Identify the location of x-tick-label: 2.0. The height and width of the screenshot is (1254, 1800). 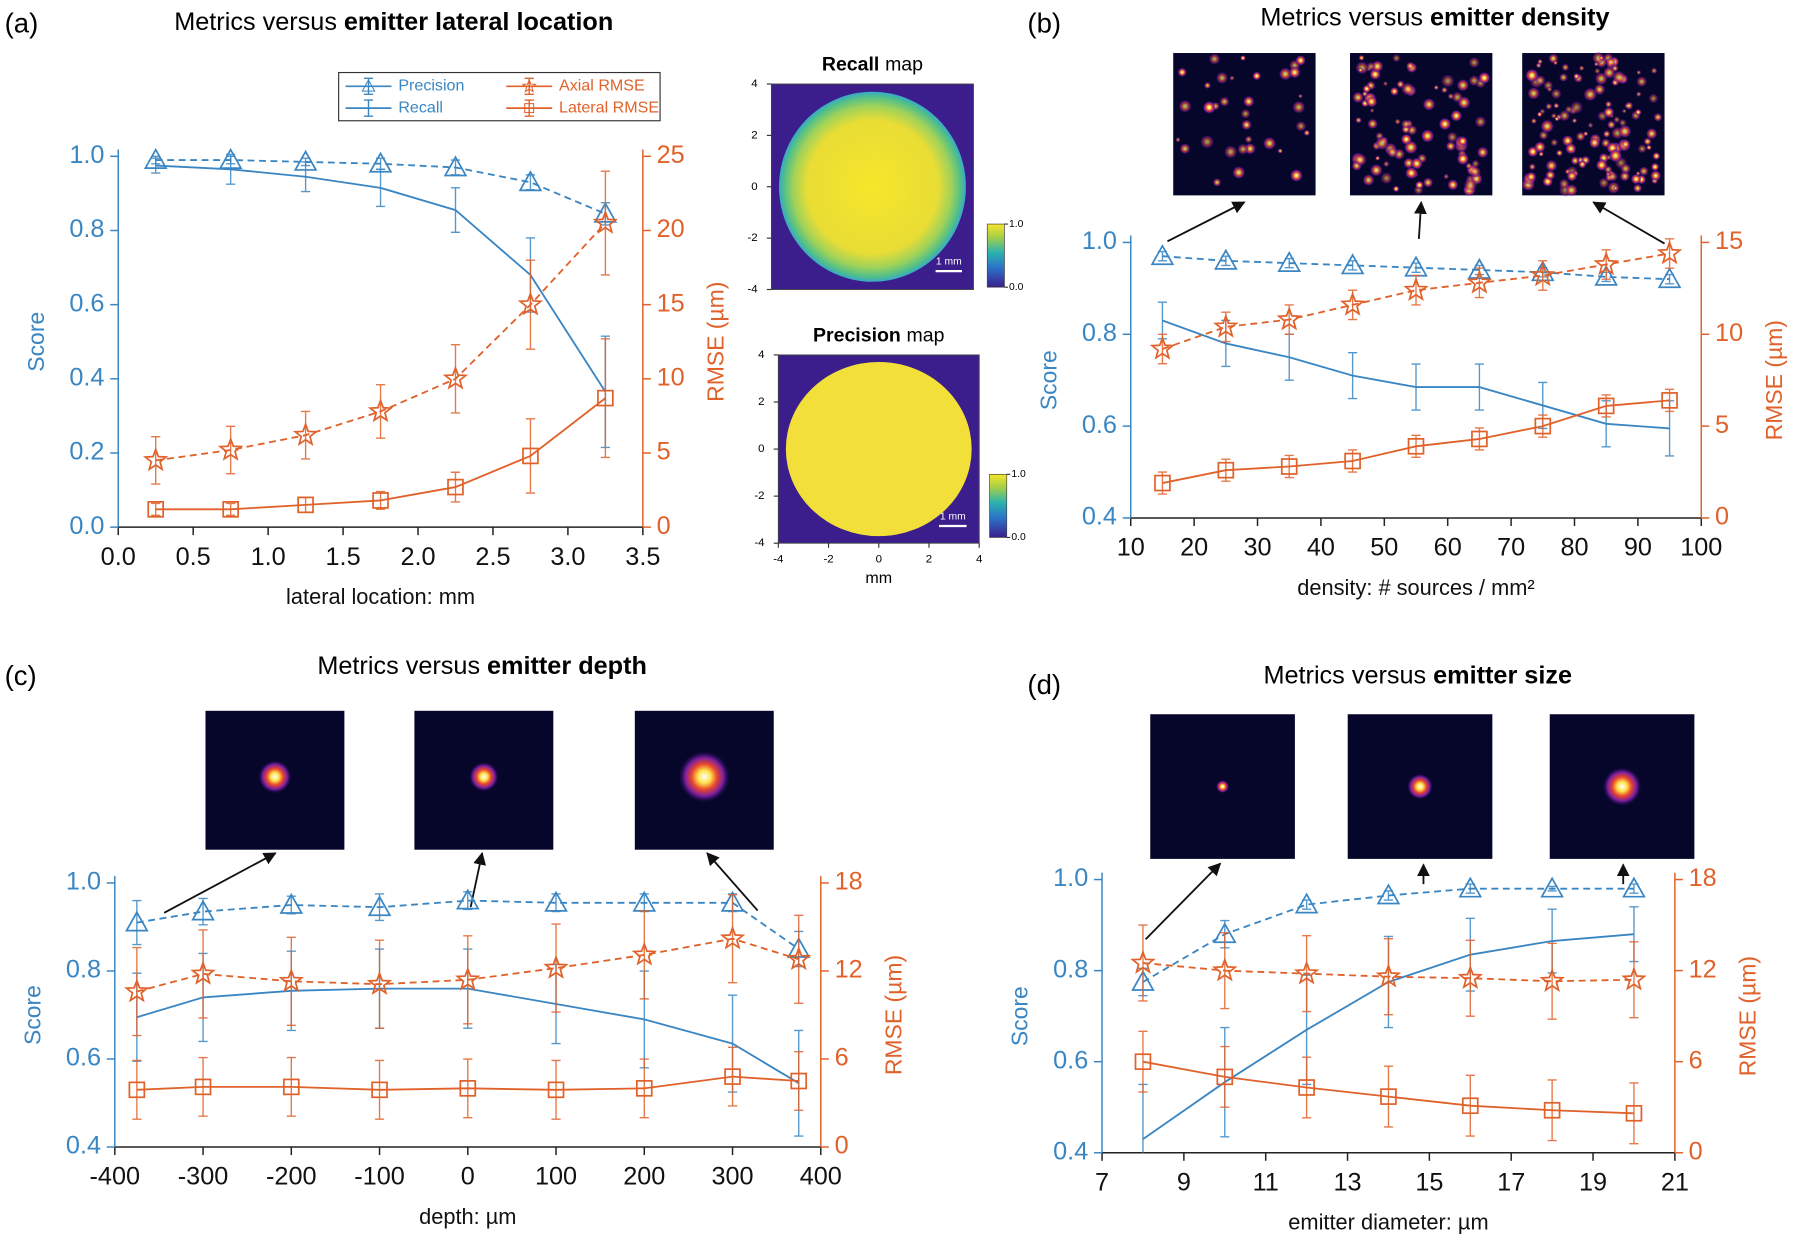
(417, 557).